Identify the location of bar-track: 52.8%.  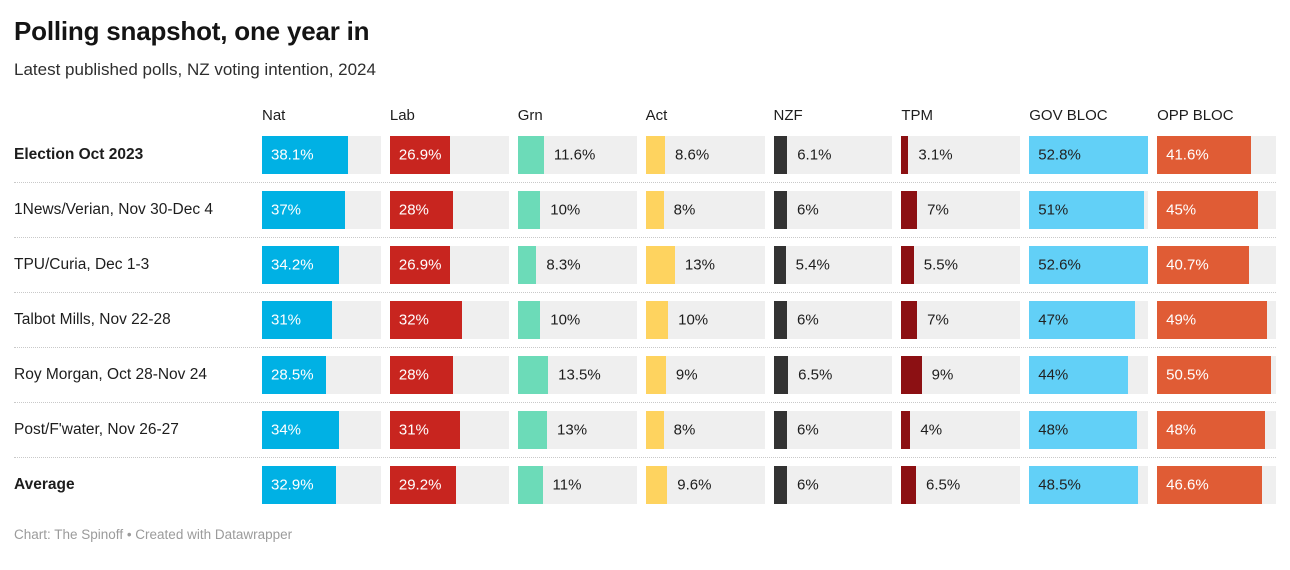
(1089, 154).